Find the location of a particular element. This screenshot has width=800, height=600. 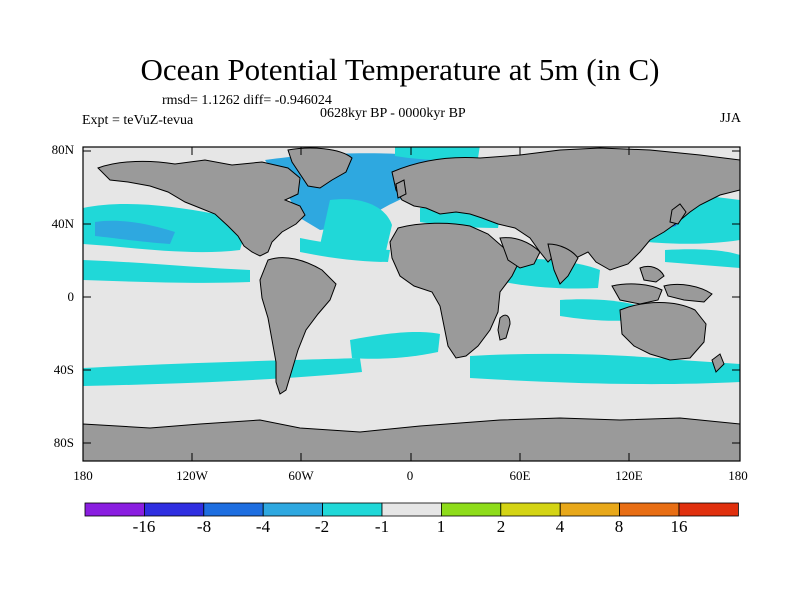

land-great-britain is located at coordinates (401, 189).